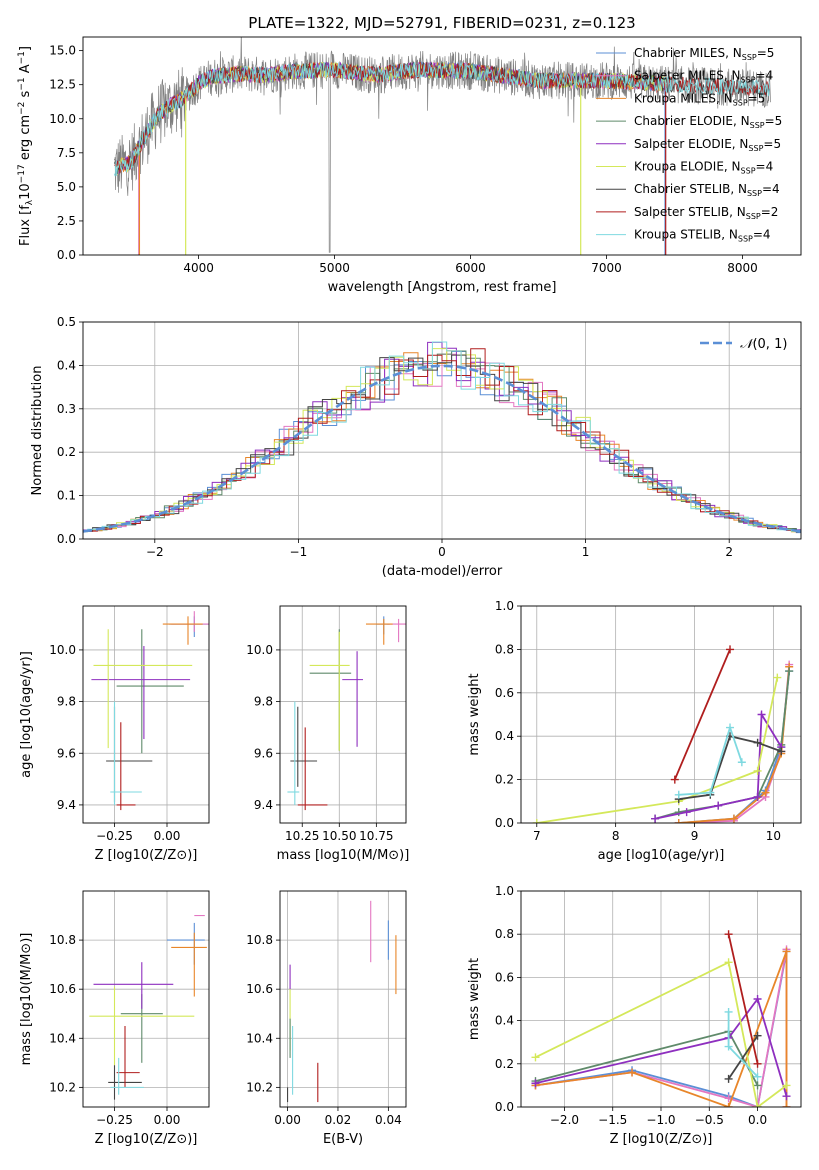 This screenshot has height=1170, width=819. I want to click on y-tick-label: 0.5, so click(66, 322).